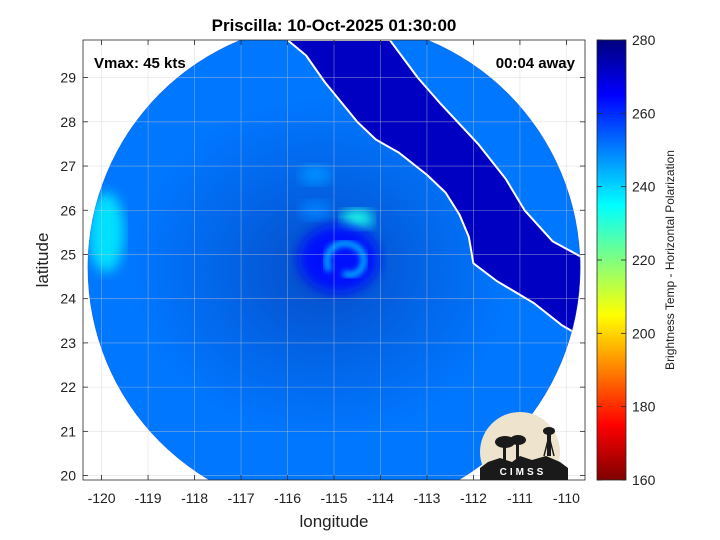 This screenshot has height=540, width=720. Describe the element at coordinates (380, 498) in the screenshot. I see `x-tick-label: -114` at that location.